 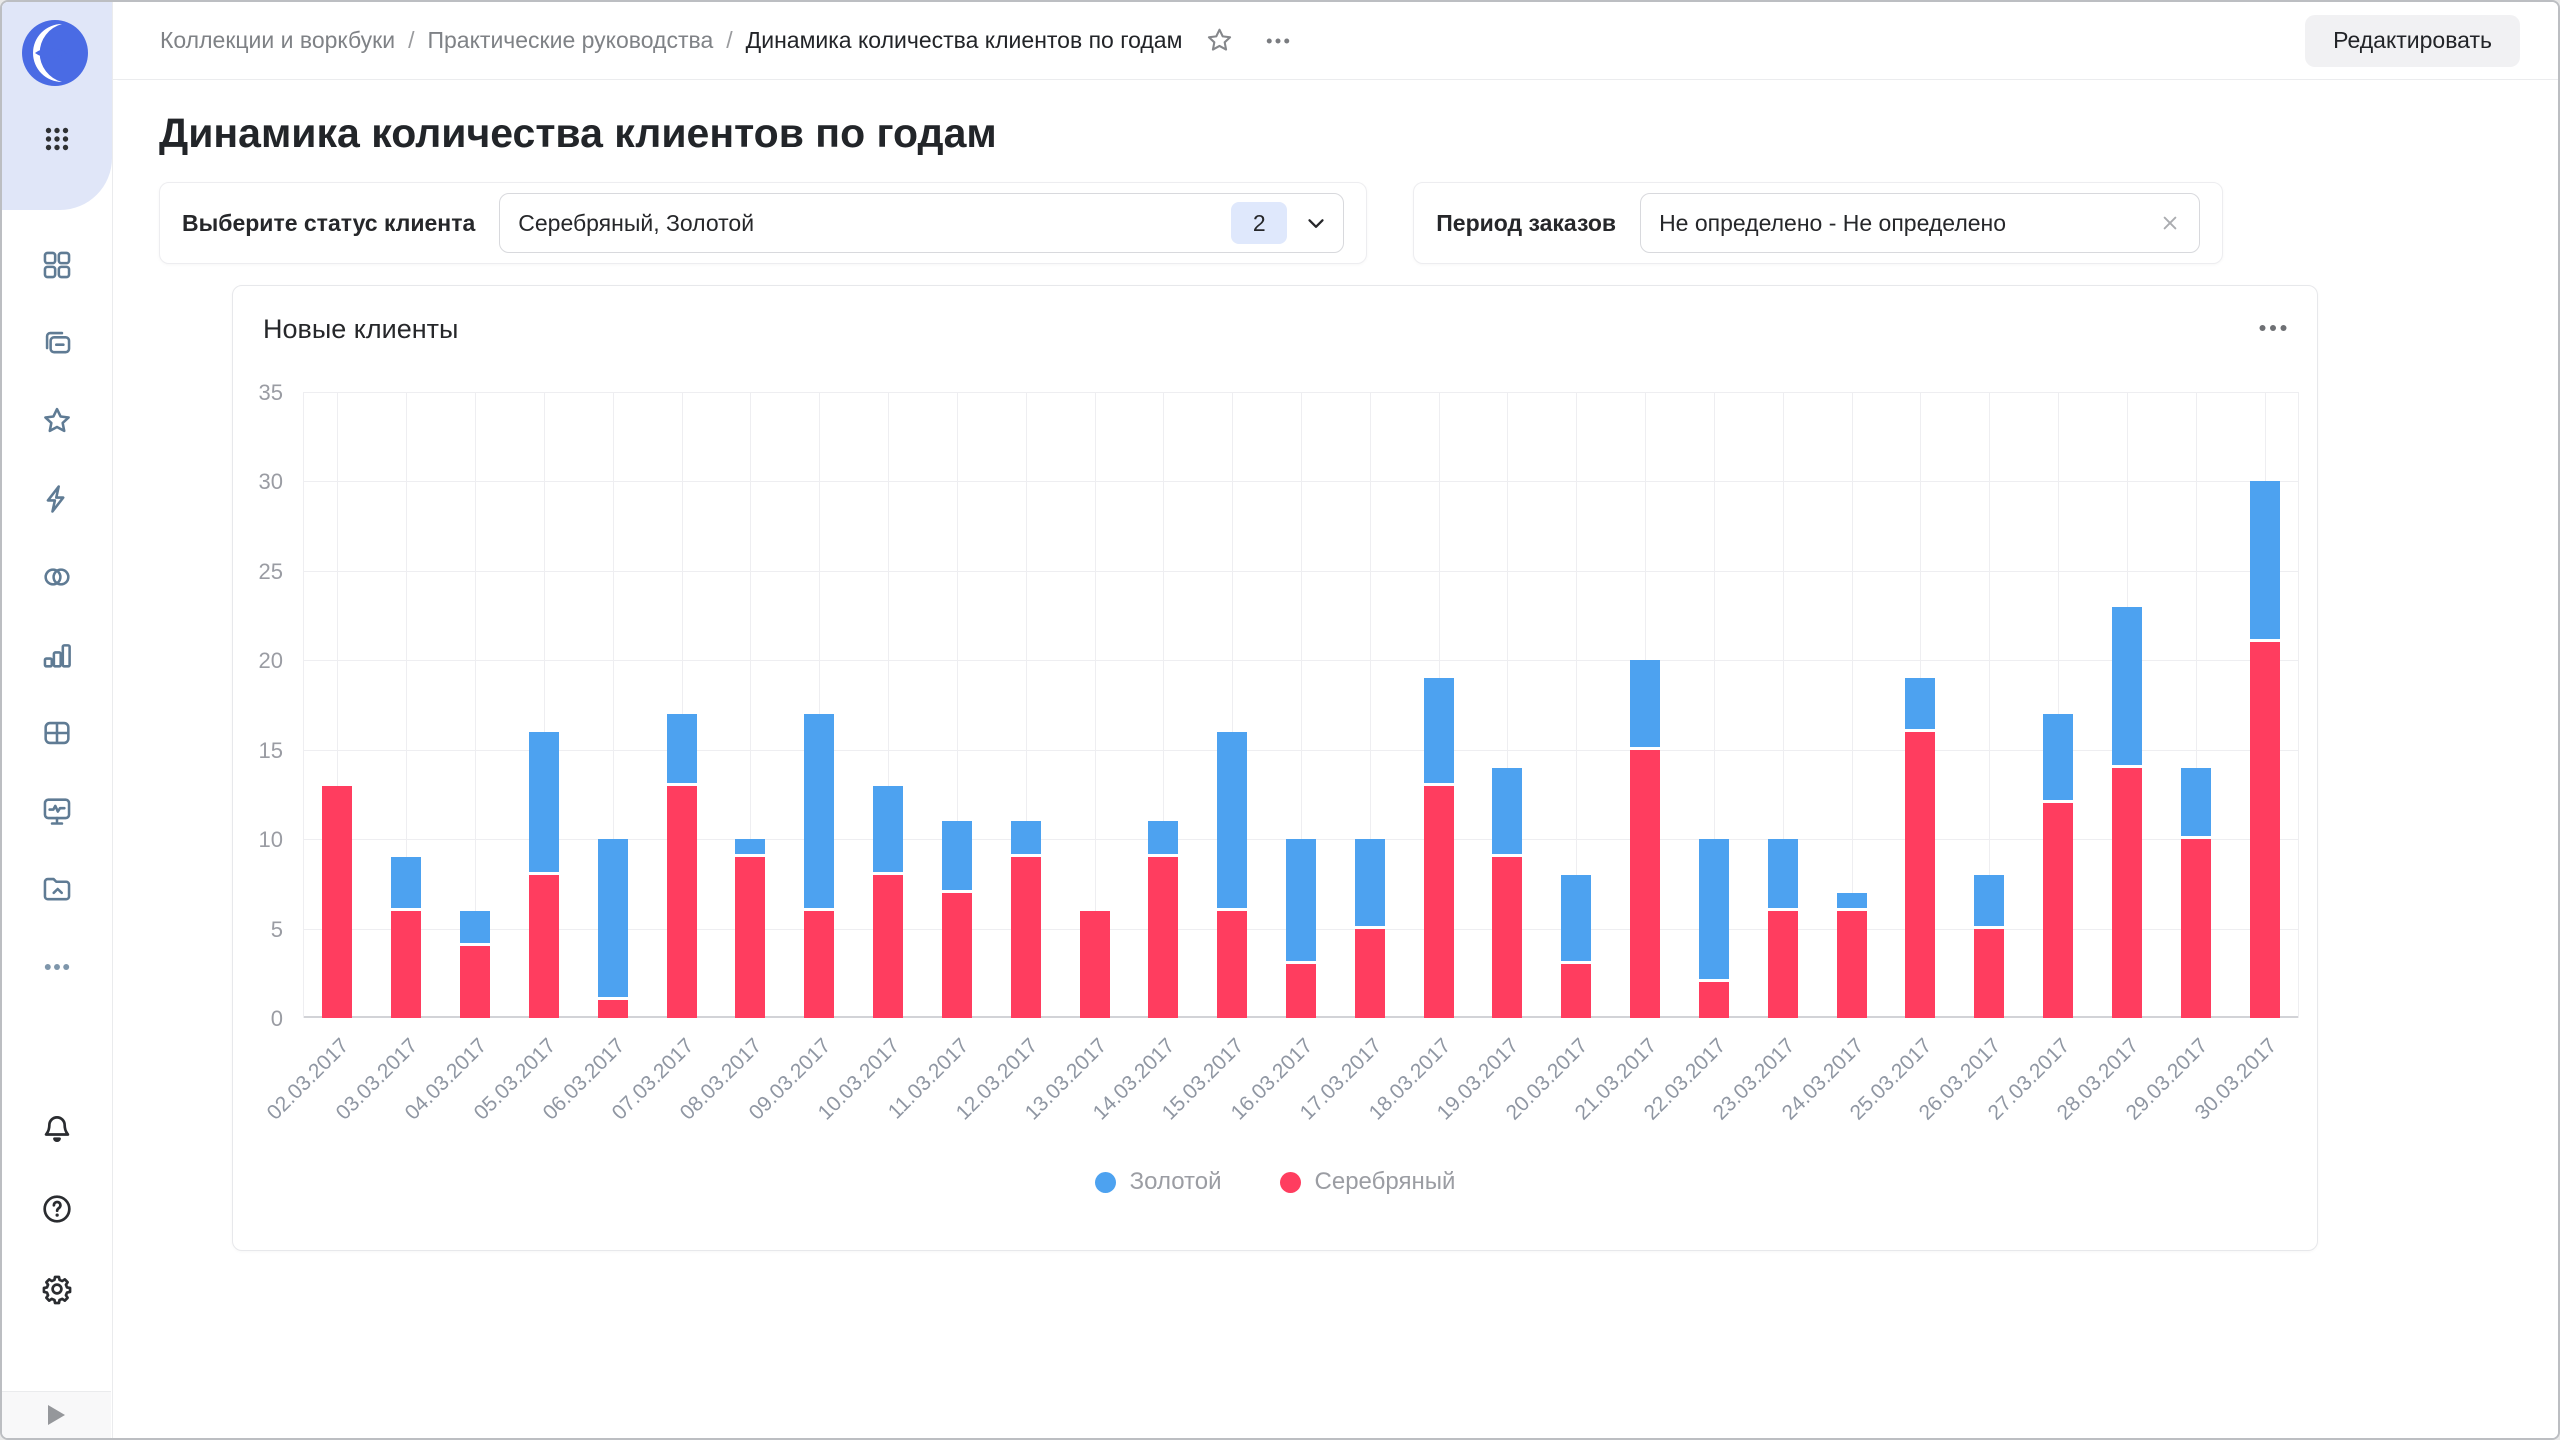 What do you see at coordinates (57, 967) in the screenshot?
I see `more-ellipsis-icon` at bounding box center [57, 967].